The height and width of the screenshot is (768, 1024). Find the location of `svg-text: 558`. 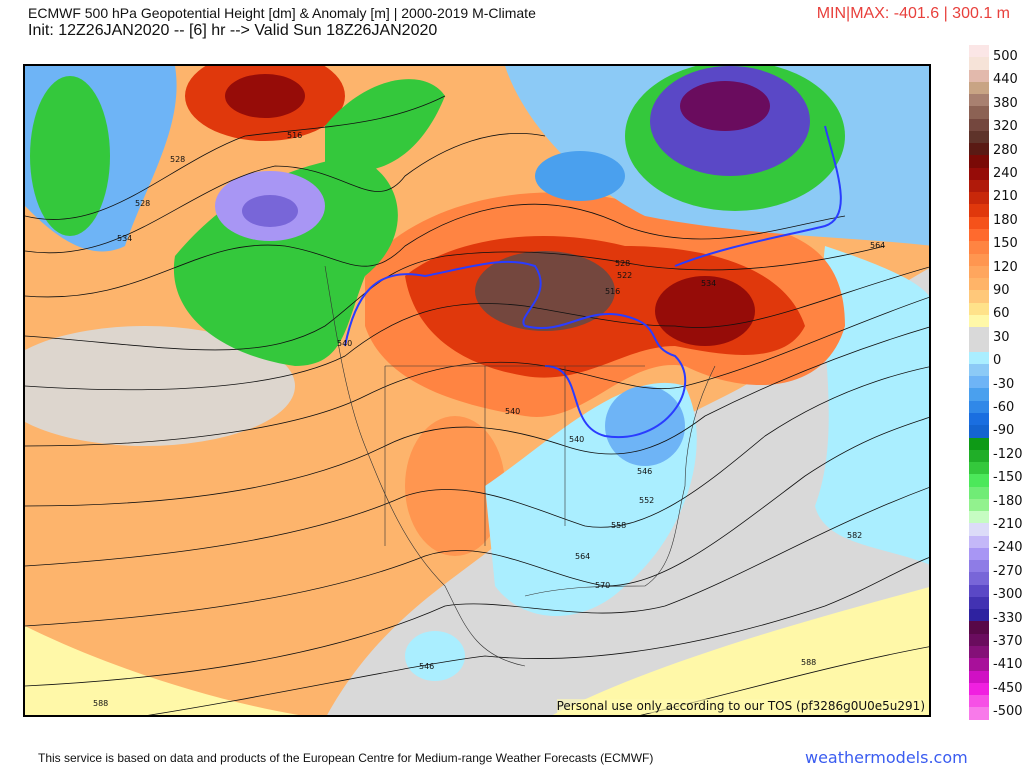

svg-text: 558 is located at coordinates (618, 525).